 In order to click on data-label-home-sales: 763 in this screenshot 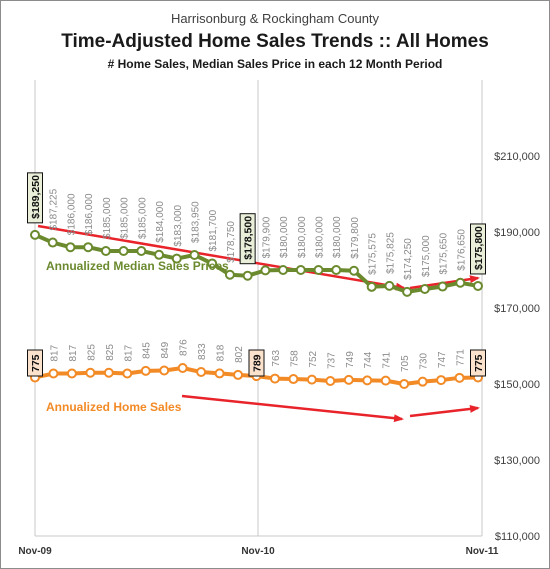, I will do `click(276, 357)`.